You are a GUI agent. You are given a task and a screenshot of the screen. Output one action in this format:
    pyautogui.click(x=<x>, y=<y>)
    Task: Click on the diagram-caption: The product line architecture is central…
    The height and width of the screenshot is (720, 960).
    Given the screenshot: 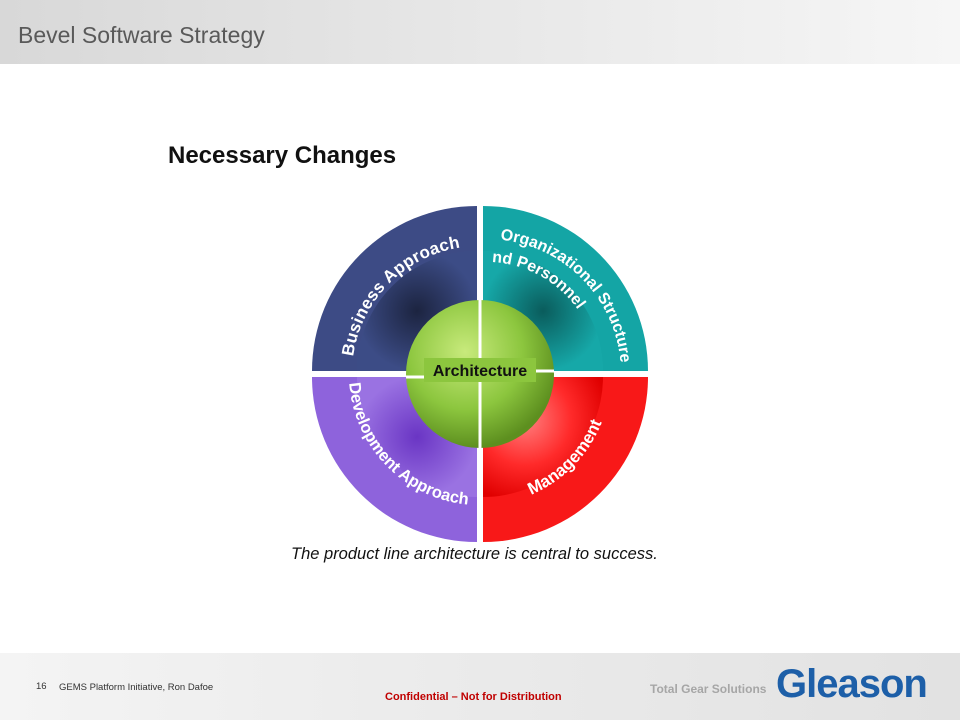 What is the action you would take?
    pyautogui.click(x=474, y=554)
    